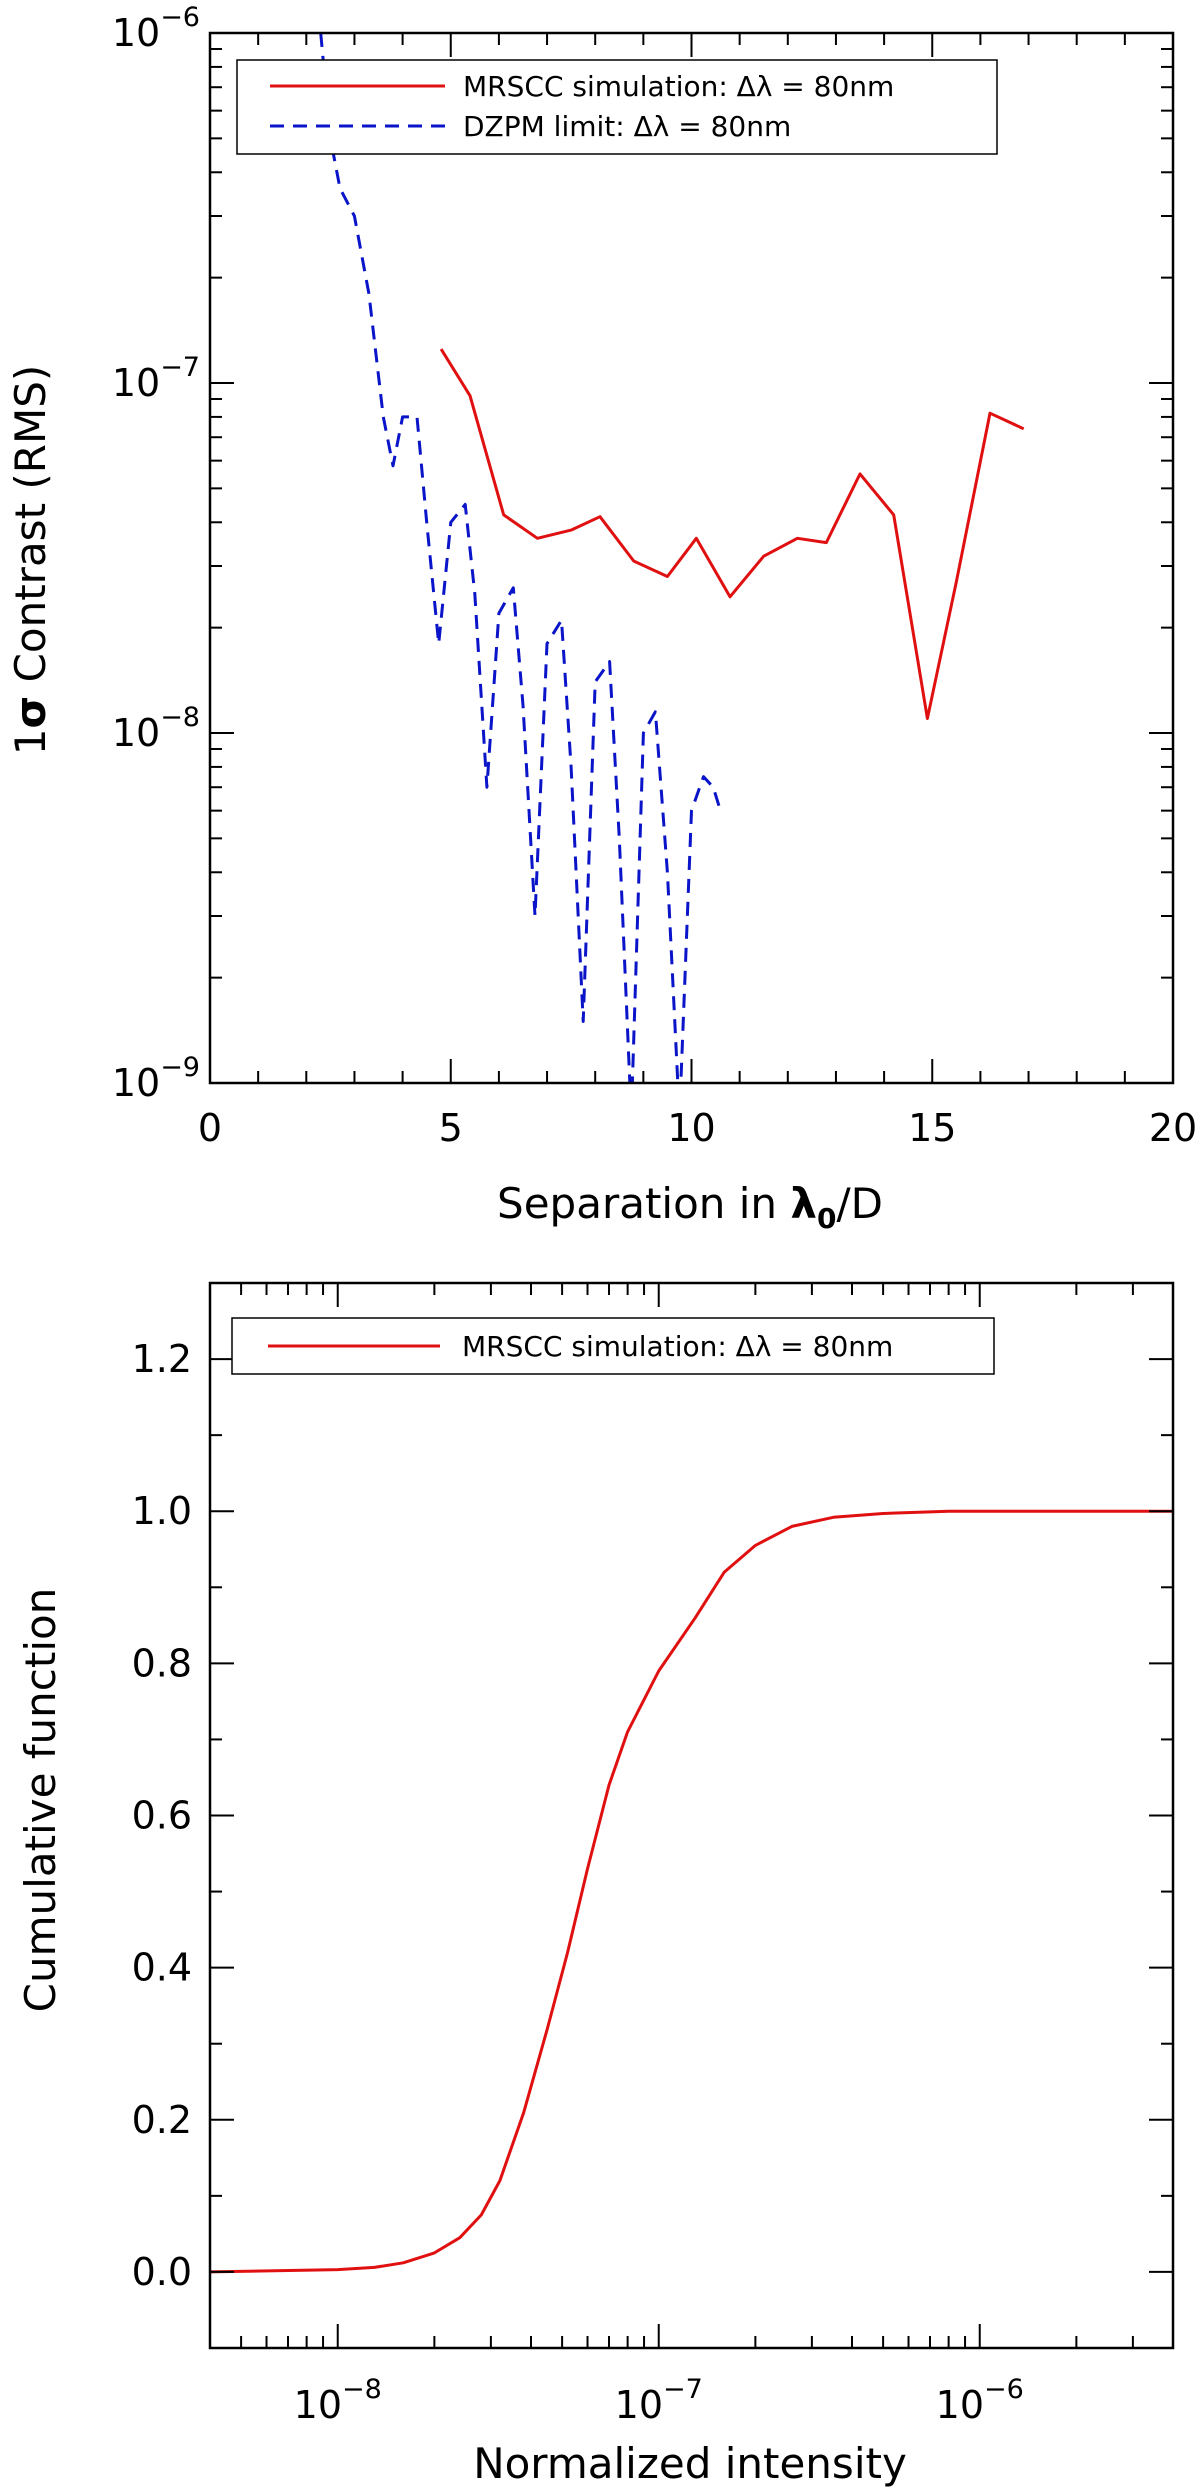 This screenshot has height=2491, width=1200. I want to click on p2-x-tick-label: 10⁻⁷, so click(659, 2400).